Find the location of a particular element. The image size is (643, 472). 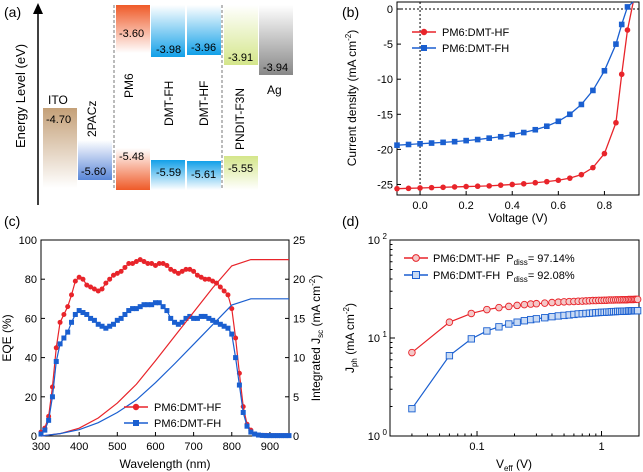

panel-d-xlabel: Veff (V) is located at coordinates (514, 464).